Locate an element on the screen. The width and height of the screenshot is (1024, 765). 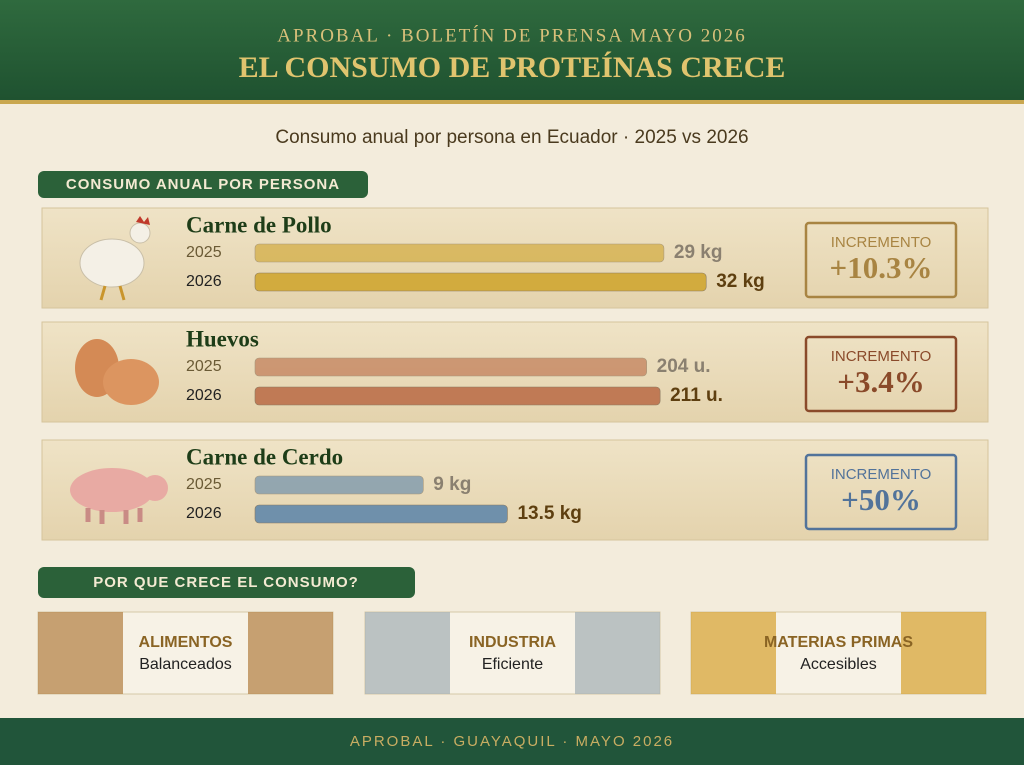
header-band is located at coordinates (512, 50).